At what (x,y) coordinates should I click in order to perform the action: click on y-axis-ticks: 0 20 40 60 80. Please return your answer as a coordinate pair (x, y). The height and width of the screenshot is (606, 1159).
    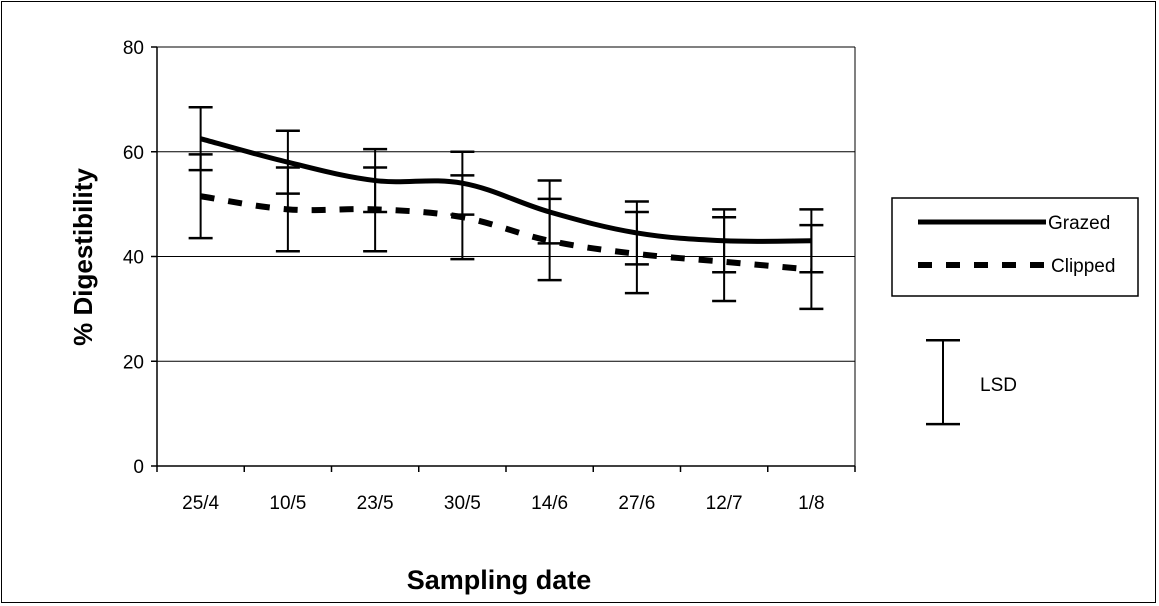
    Looking at the image, I should click on (140, 258).